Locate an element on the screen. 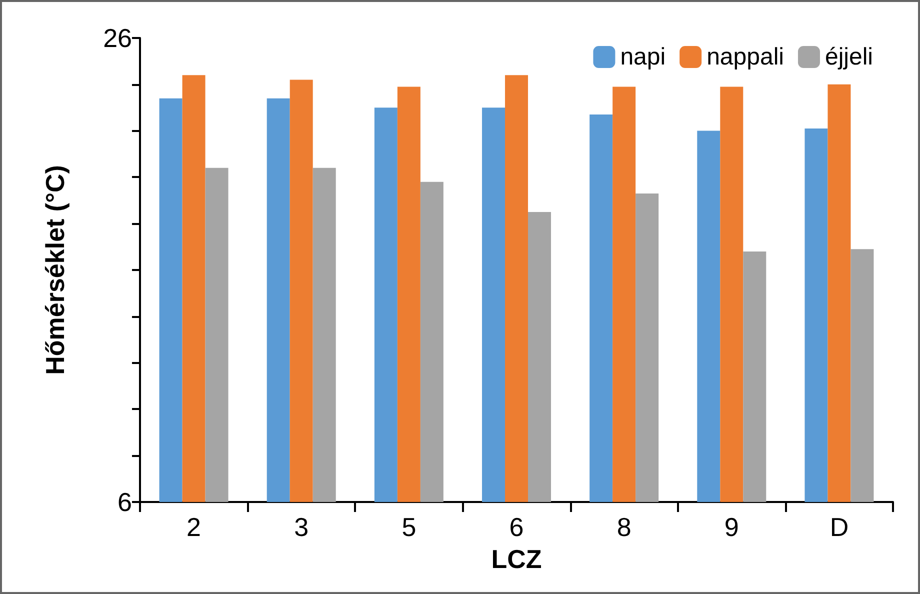 The width and height of the screenshot is (920, 594). x-tick-label: 5 is located at coordinates (409, 527).